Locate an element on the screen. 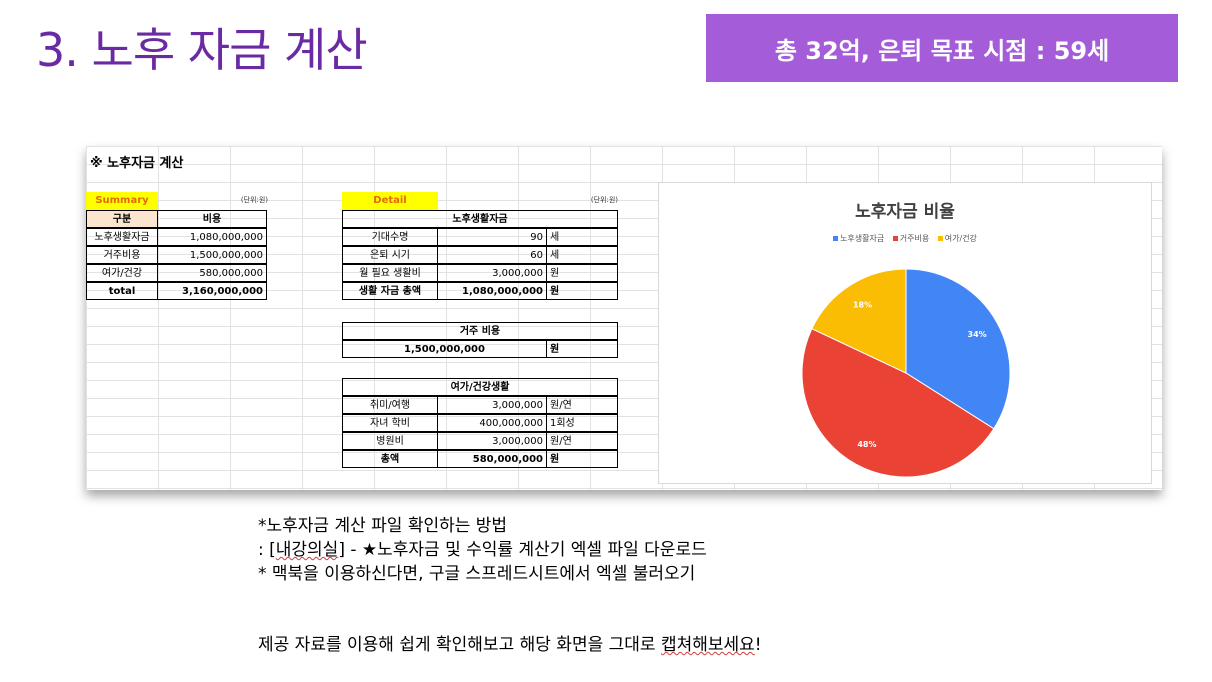  detail-label: Detail is located at coordinates (390, 201).